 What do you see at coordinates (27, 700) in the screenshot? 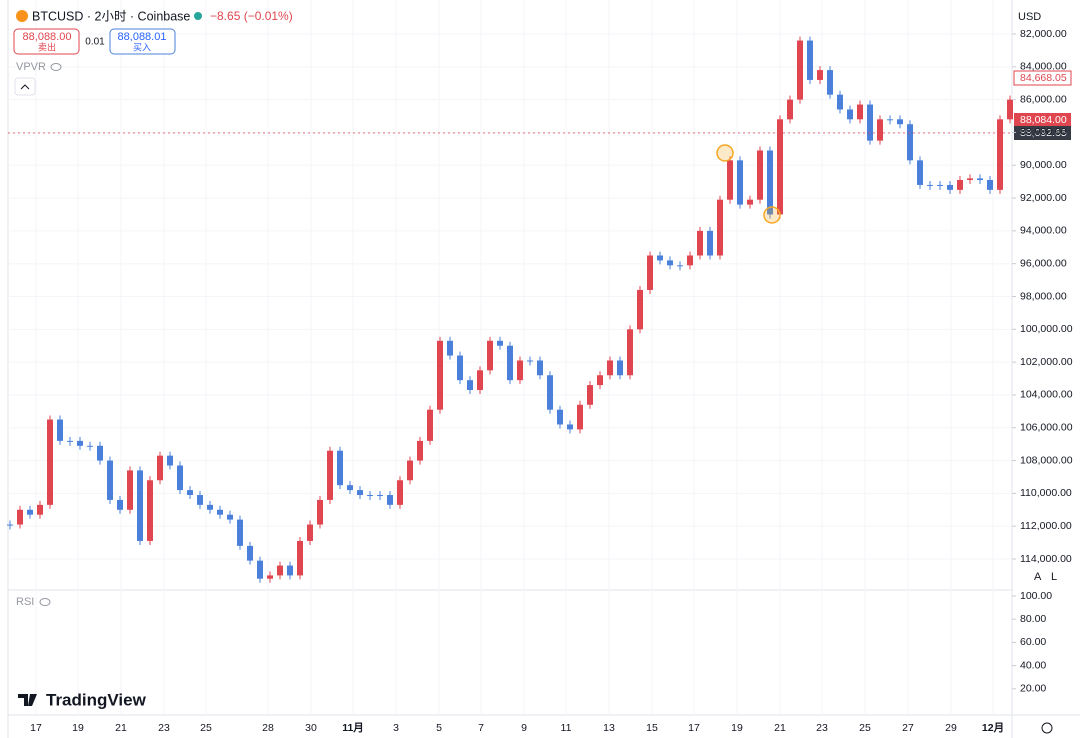
I see `brand-logo` at bounding box center [27, 700].